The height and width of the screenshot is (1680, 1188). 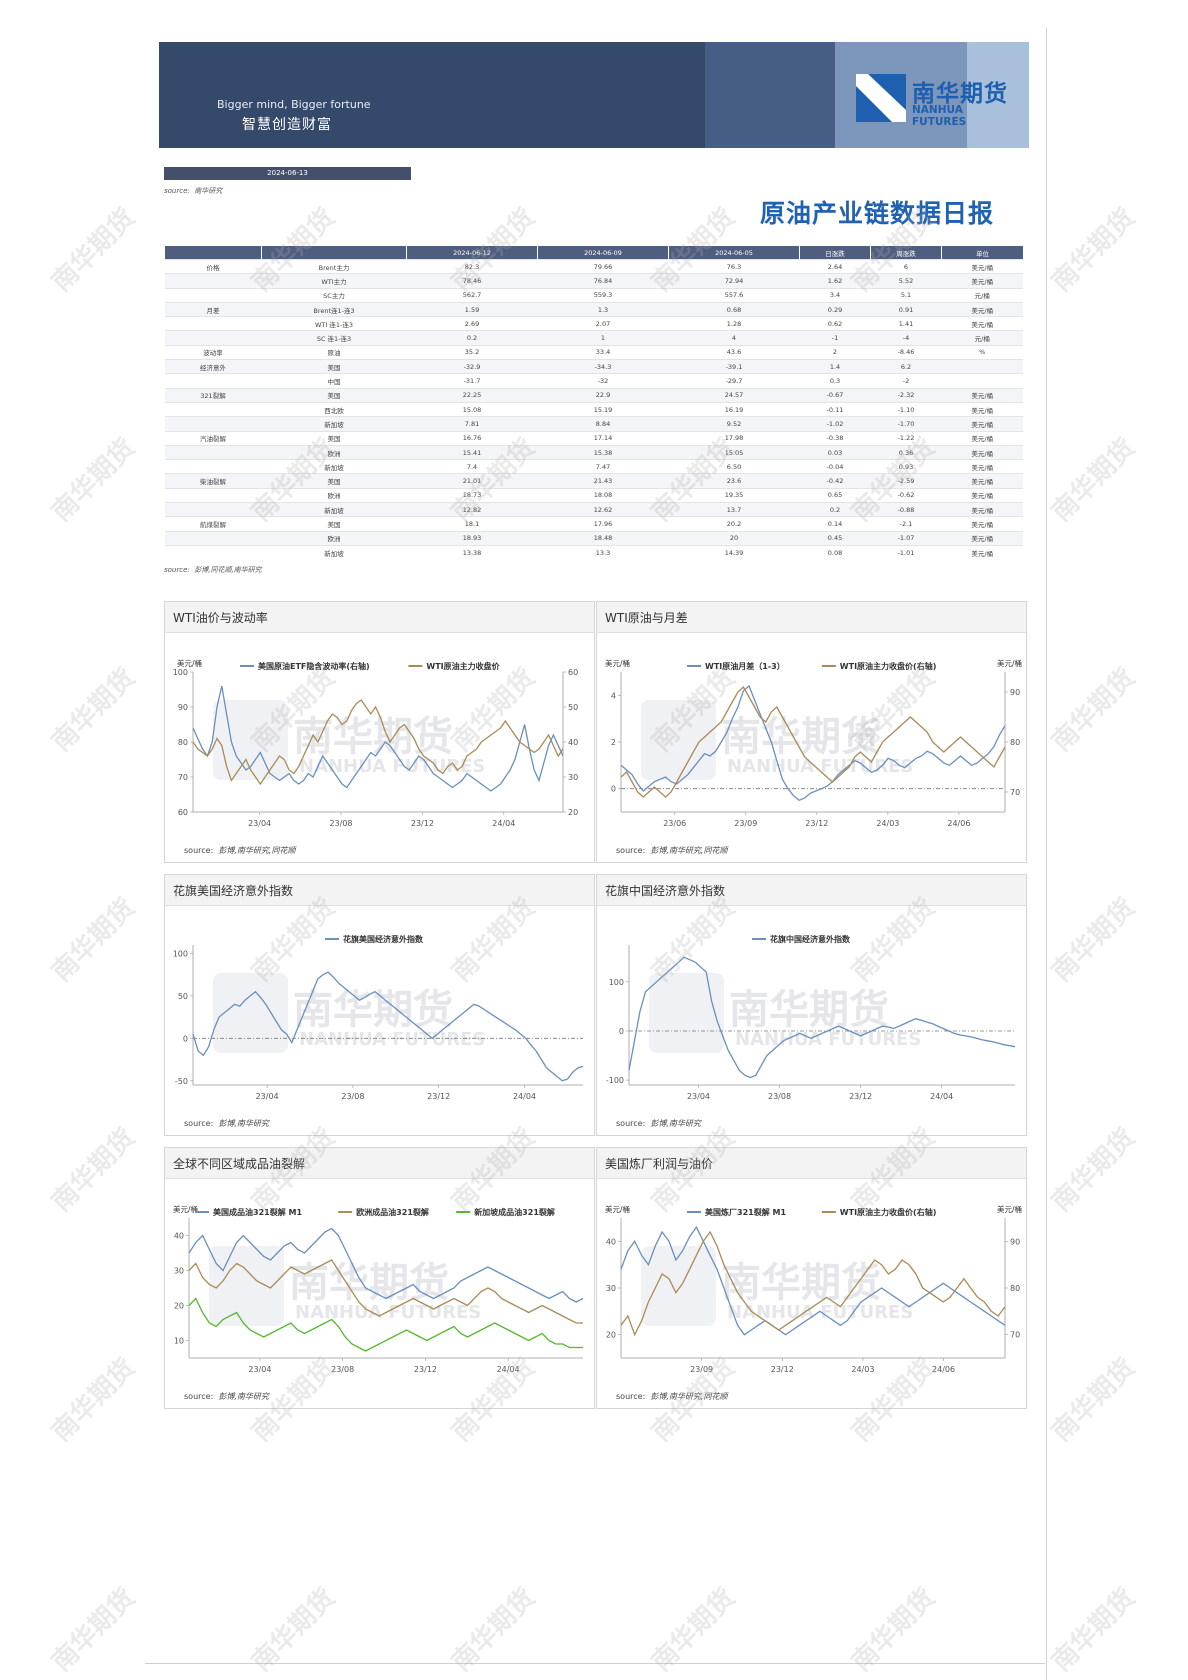 I want to click on panel-title: 花旗中国经济意外指数, so click(x=665, y=891).